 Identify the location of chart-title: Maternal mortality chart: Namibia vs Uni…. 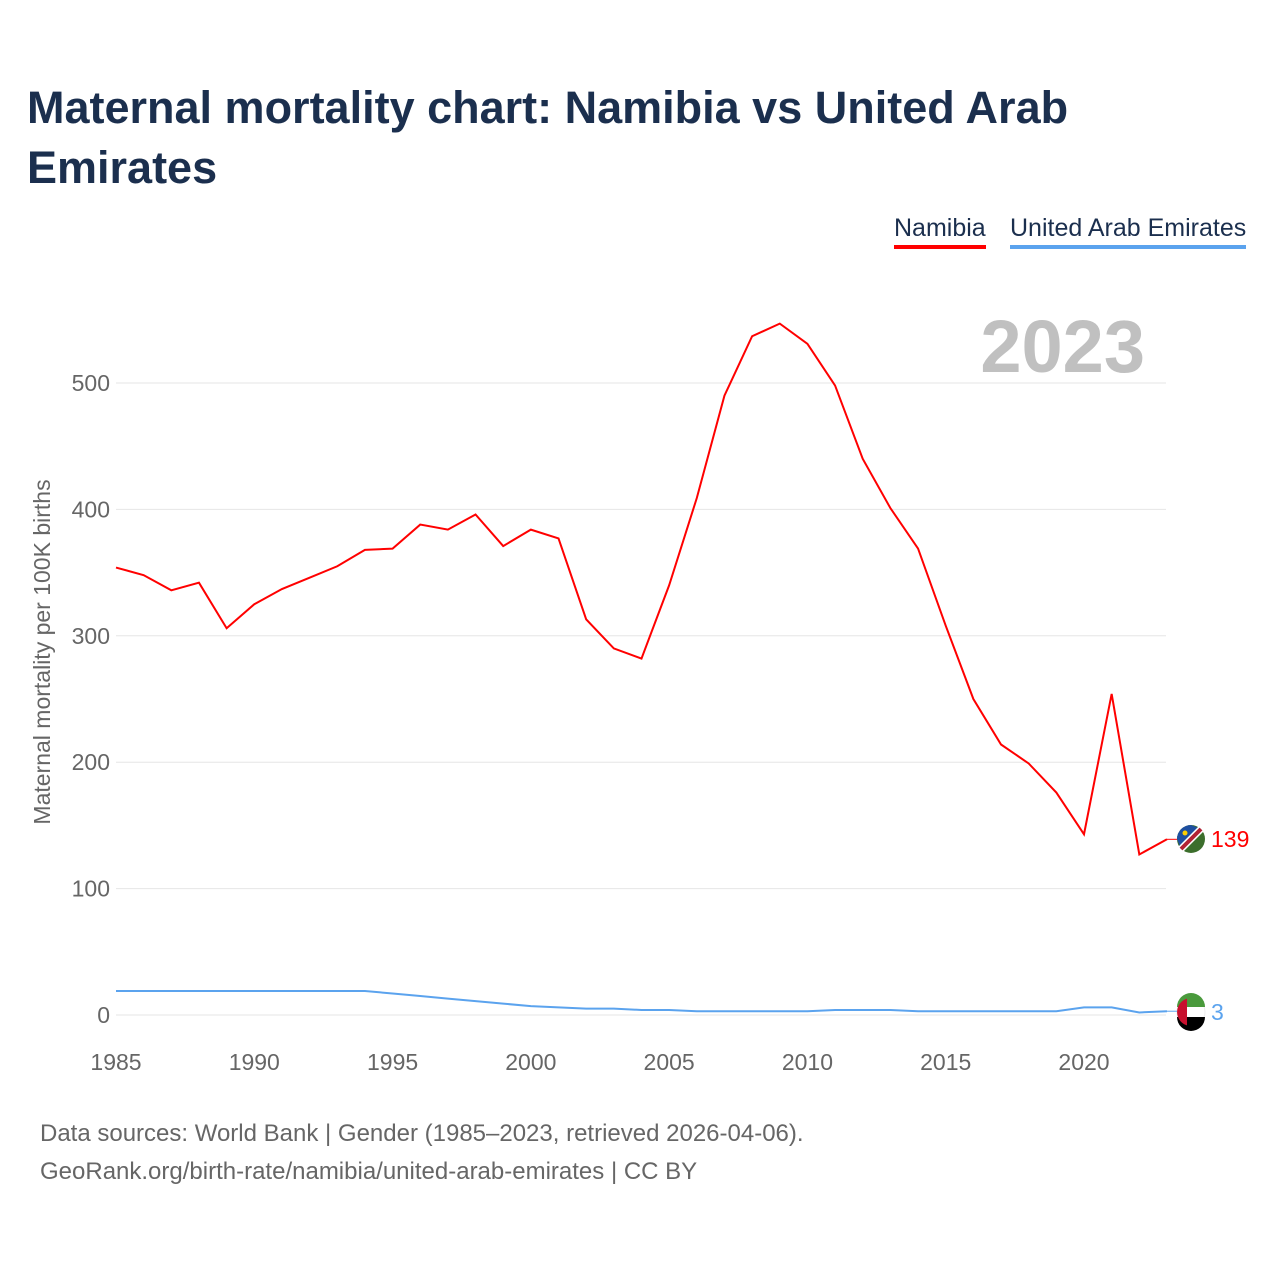
(548, 137).